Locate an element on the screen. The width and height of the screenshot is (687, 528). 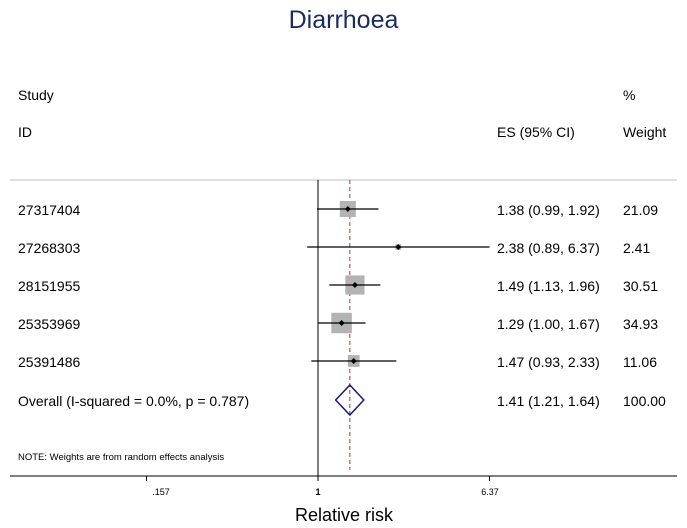
study-es: 1.38 (0.99, 1.92) is located at coordinates (548, 210).